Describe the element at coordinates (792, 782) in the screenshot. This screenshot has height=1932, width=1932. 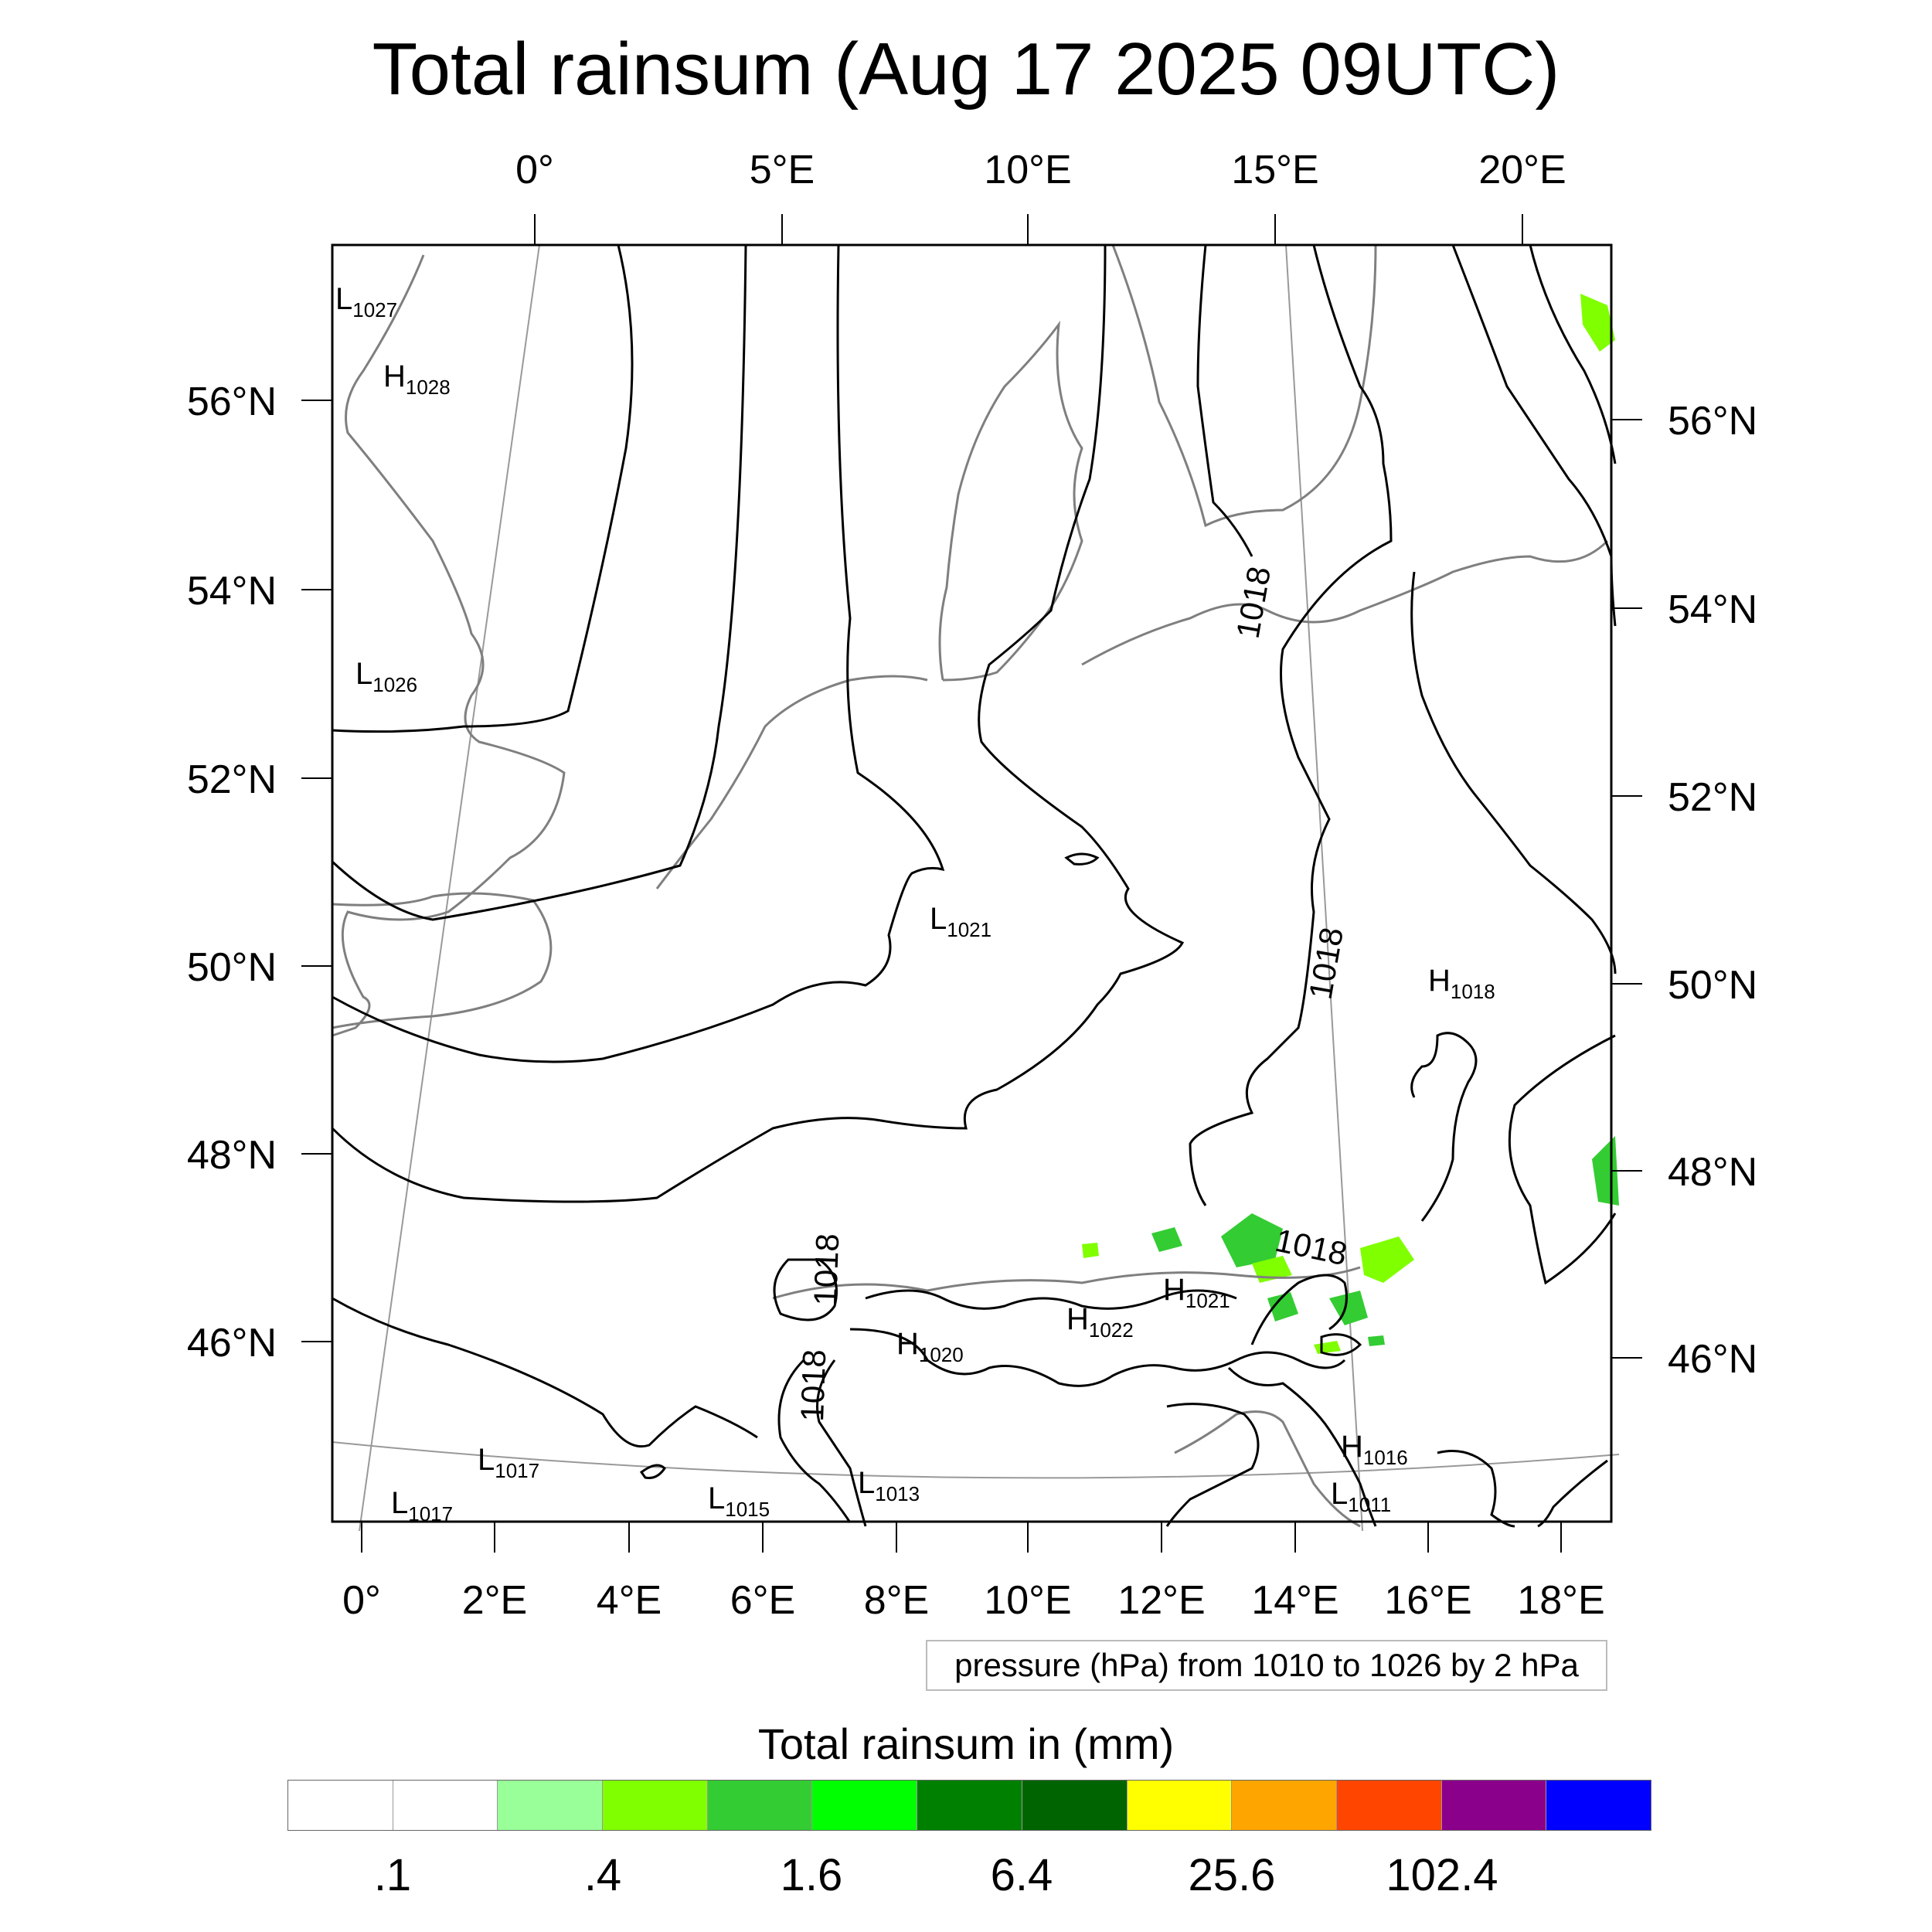
I see `coastline-benelux` at that location.